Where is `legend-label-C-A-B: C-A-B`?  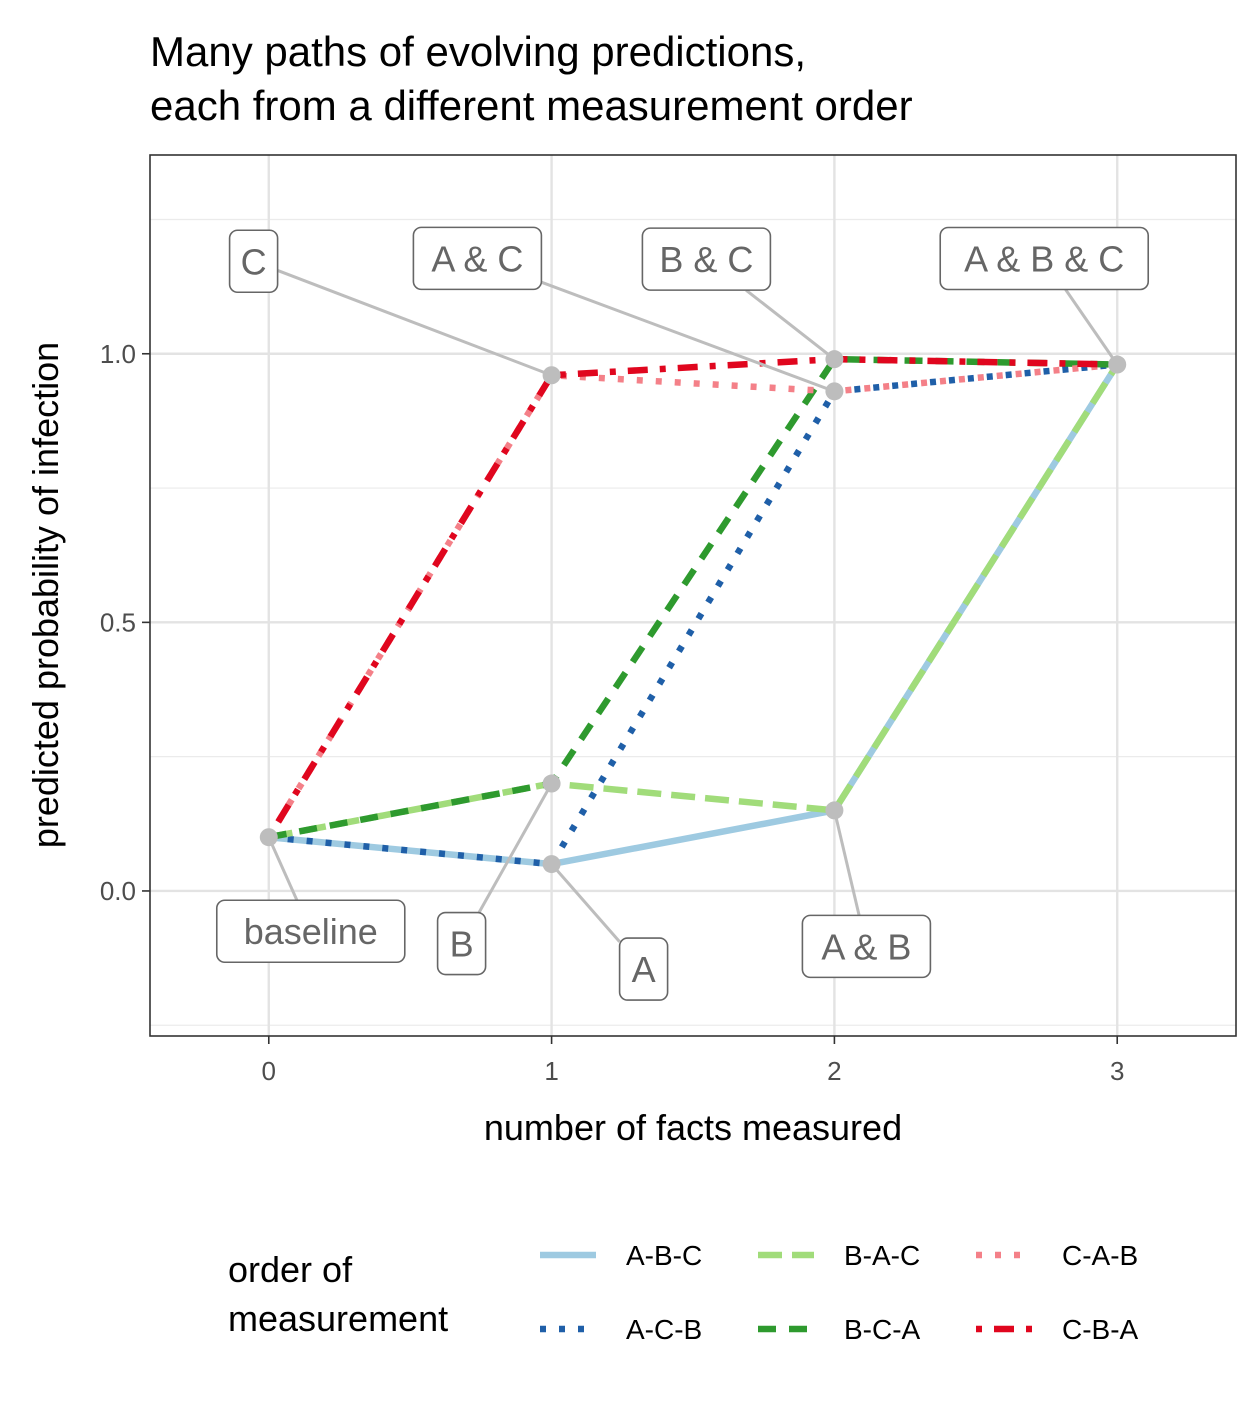 legend-label-C-A-B: C-A-B is located at coordinates (1100, 1255).